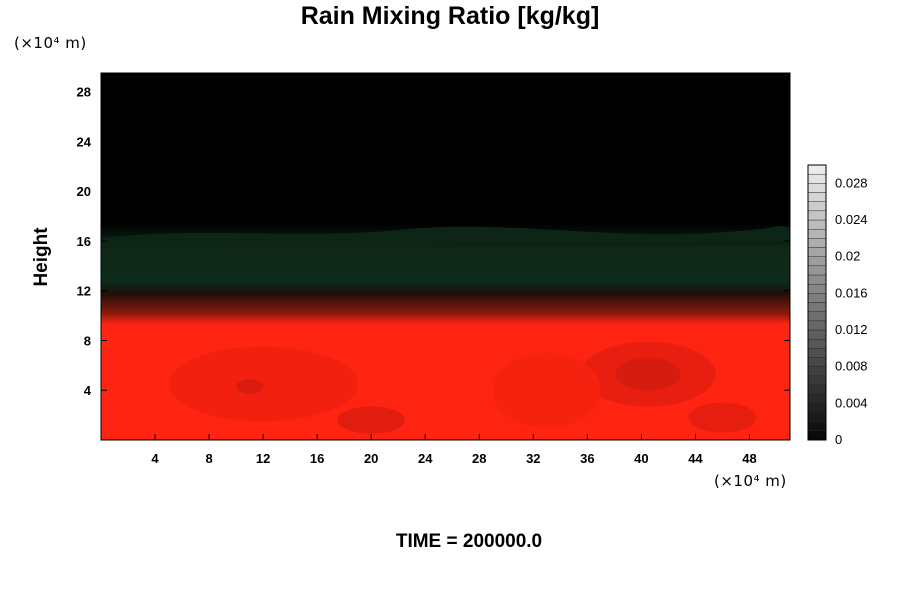 Image resolution: width=900 pixels, height=600 pixels. What do you see at coordinates (851, 292) in the screenshot?
I see `colorbar-tick-label: 0.016` at bounding box center [851, 292].